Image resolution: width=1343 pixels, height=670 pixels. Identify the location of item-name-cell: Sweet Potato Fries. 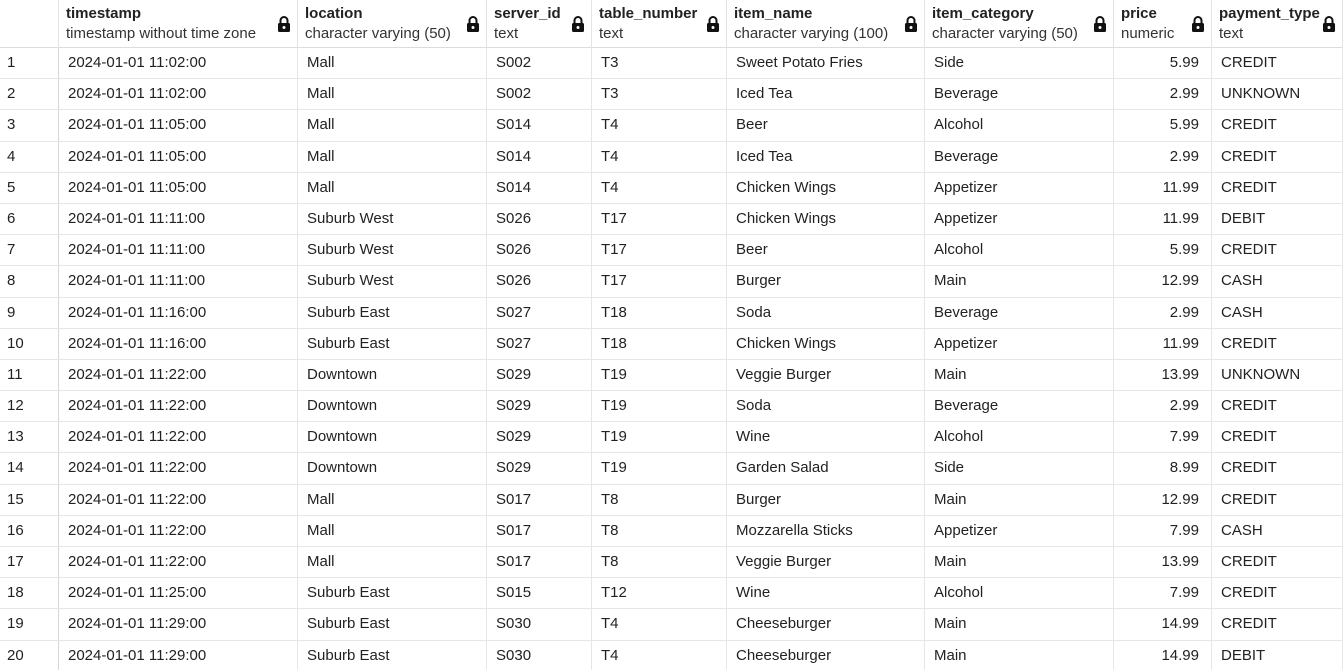
(826, 63).